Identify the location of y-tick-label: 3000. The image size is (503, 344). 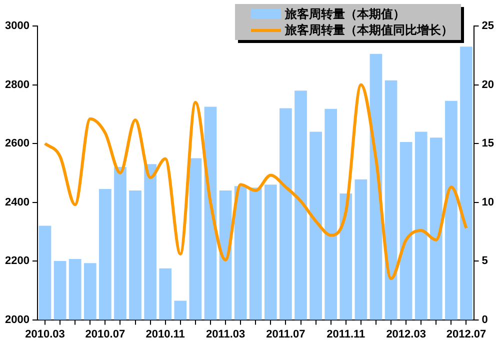
(17, 26).